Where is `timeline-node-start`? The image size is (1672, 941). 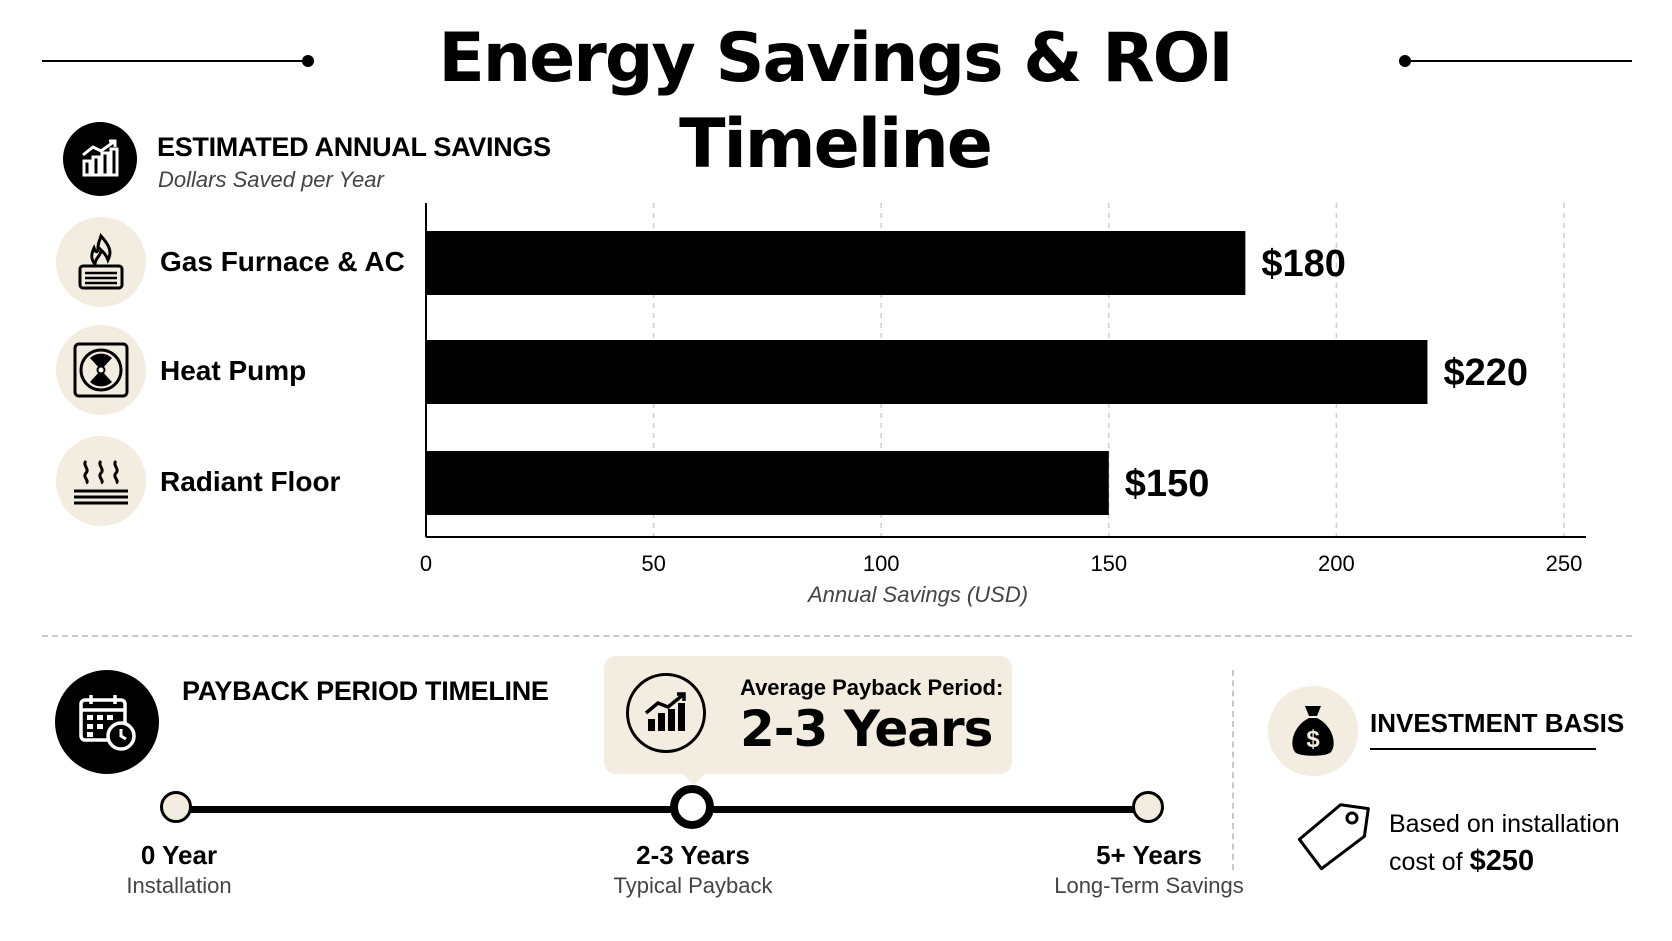
timeline-node-start is located at coordinates (176, 807).